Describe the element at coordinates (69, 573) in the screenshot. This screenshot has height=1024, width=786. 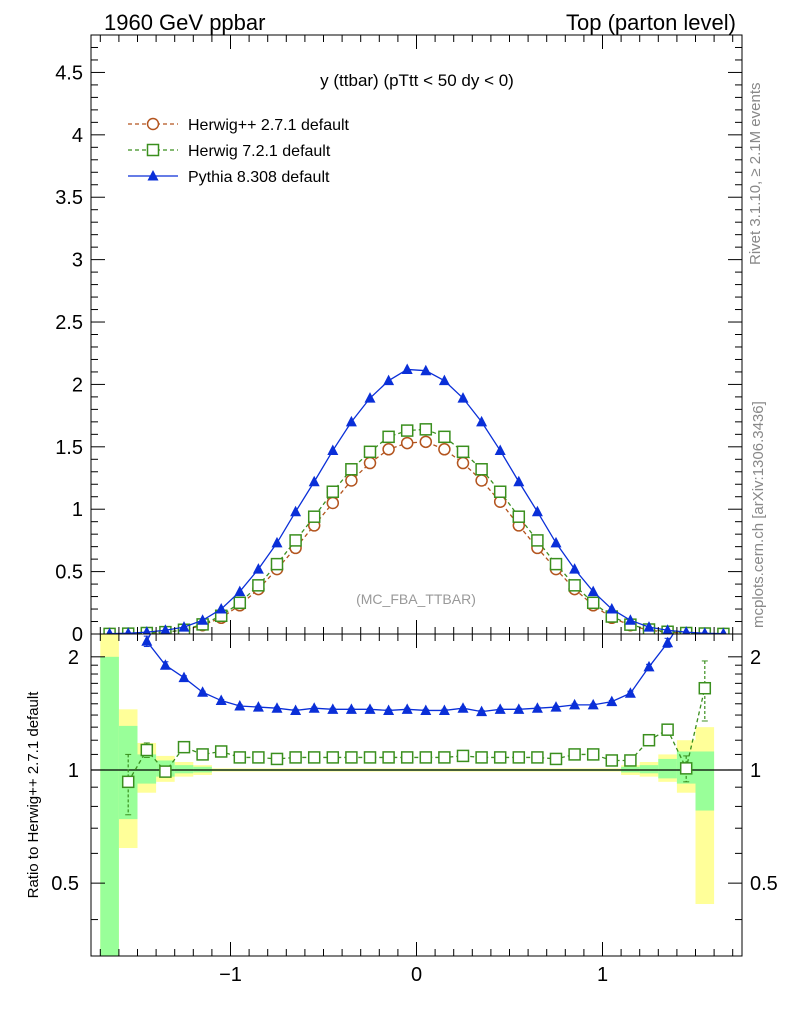
I see `main-ytick-label: 0.5` at that location.